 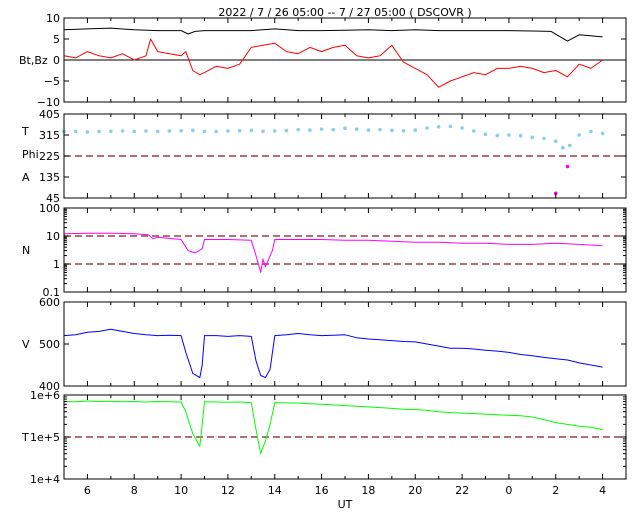 I want to click on y-tick-label: 135, so click(x=49, y=177).